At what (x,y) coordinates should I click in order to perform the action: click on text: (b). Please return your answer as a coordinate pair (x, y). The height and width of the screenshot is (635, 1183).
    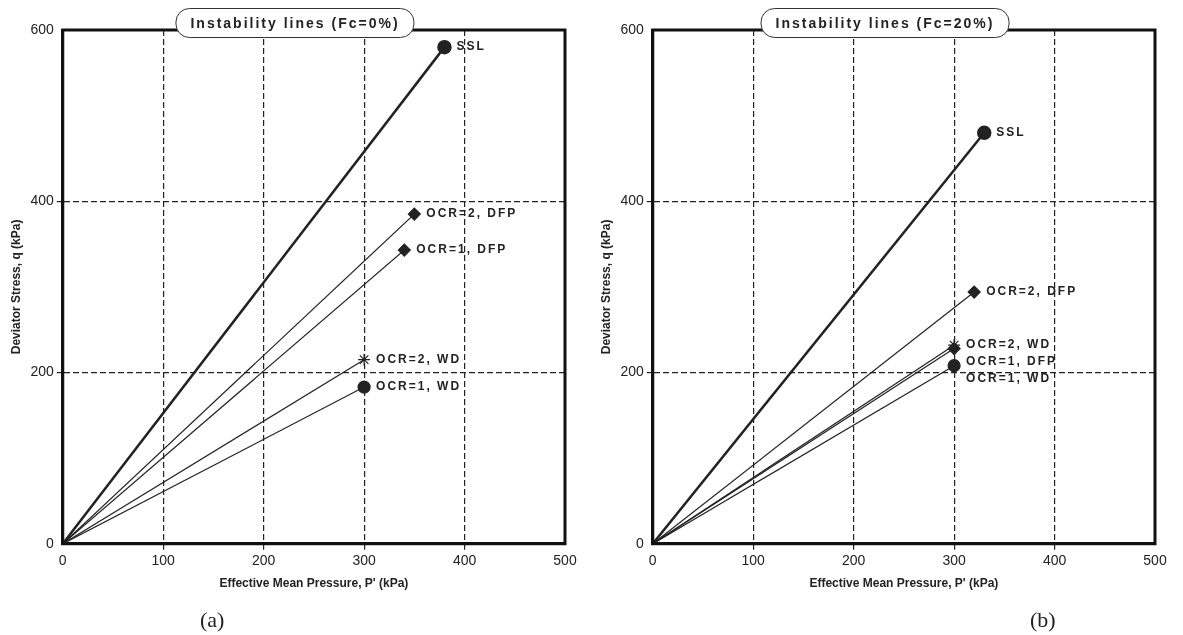
    Looking at the image, I should click on (1043, 620).